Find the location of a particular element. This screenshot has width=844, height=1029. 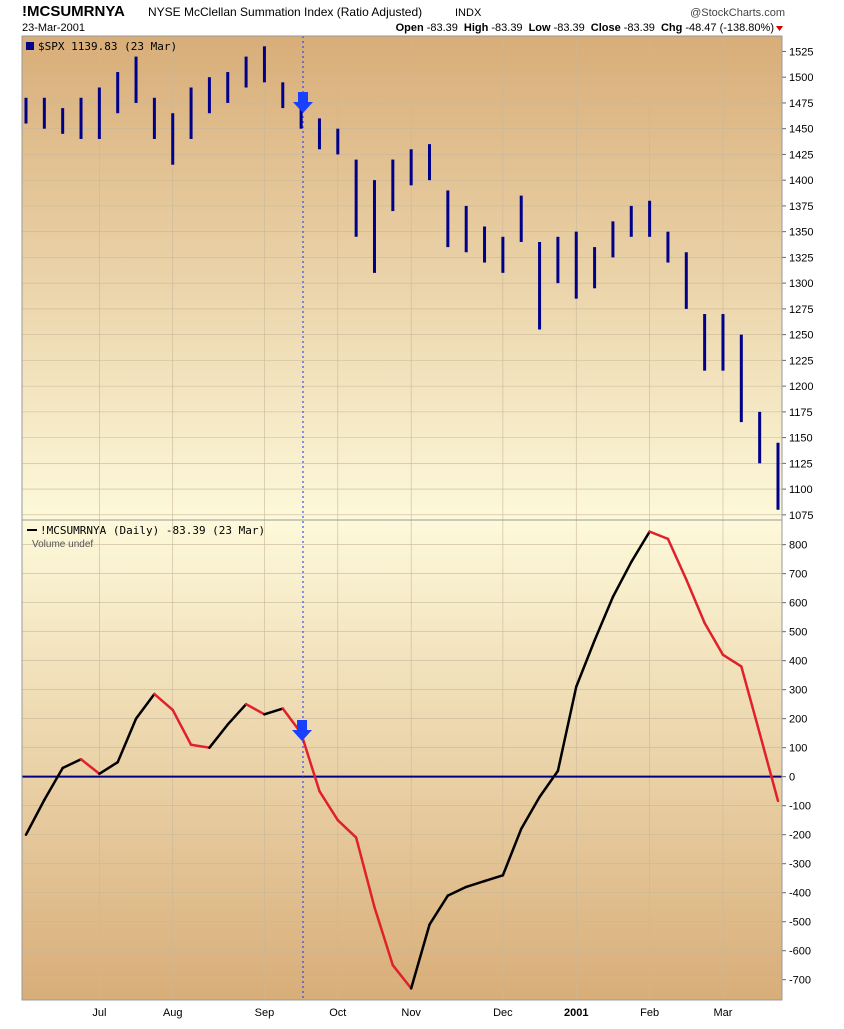

y-tick-label: 1300 is located at coordinates (801, 284).